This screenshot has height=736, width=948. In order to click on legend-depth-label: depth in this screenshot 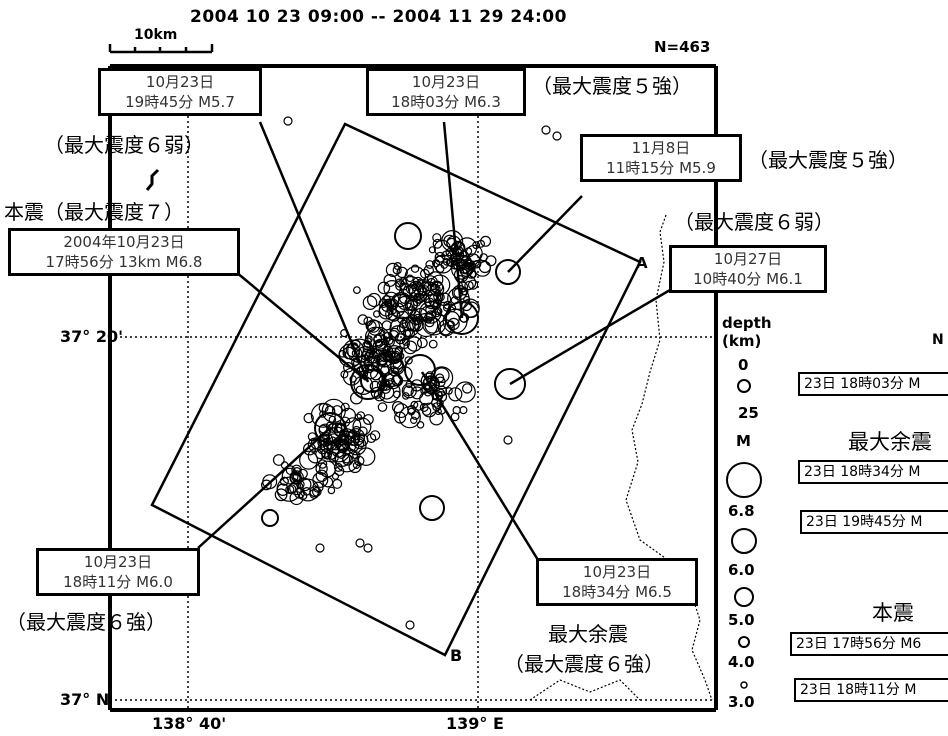, I will do `click(747, 323)`.